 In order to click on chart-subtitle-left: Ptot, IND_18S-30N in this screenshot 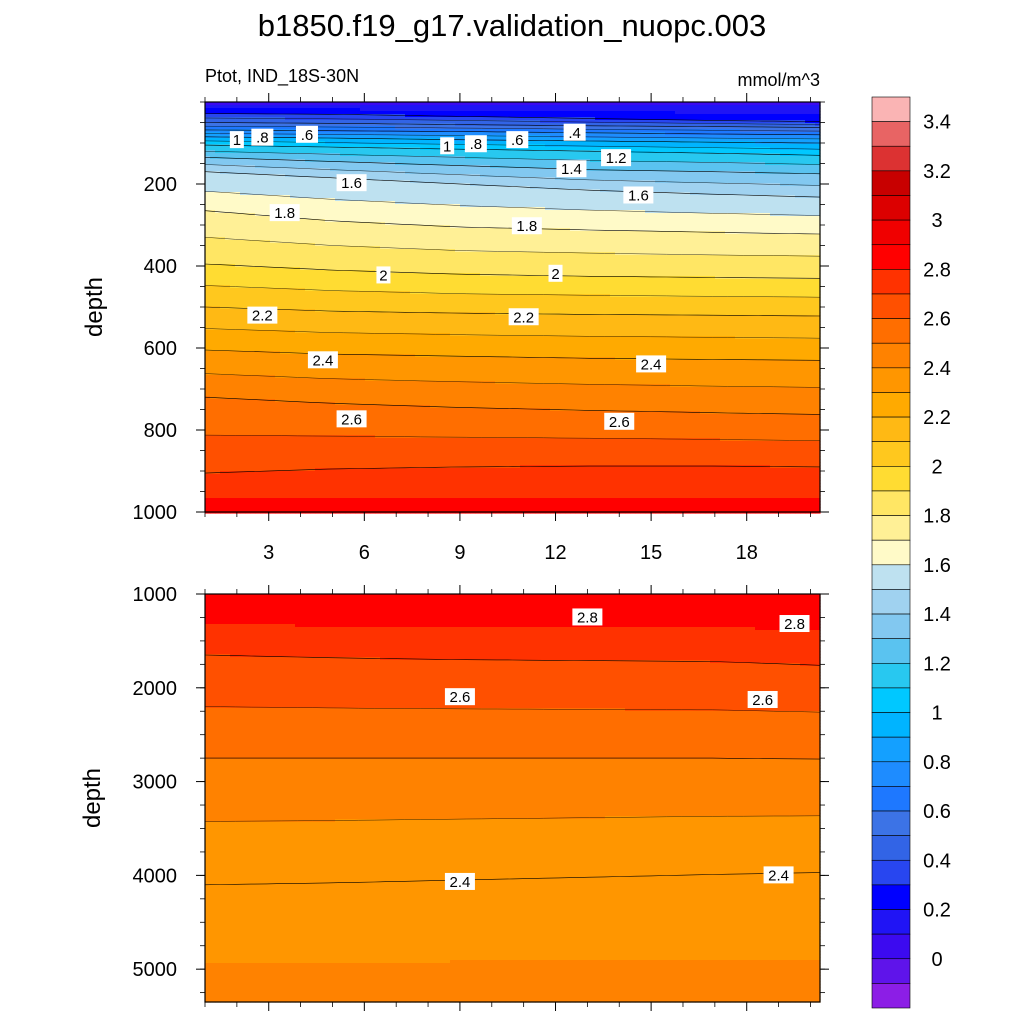, I will do `click(282, 76)`.